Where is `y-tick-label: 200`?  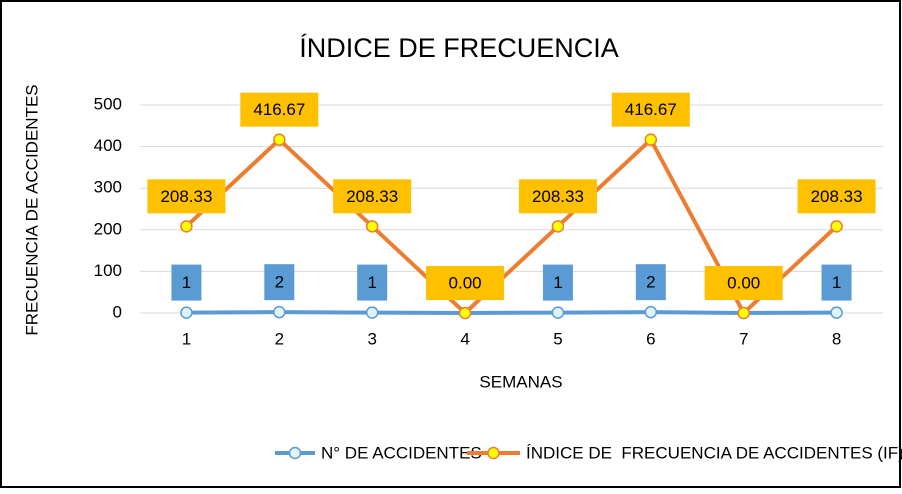 y-tick-label: 200 is located at coordinates (108, 228).